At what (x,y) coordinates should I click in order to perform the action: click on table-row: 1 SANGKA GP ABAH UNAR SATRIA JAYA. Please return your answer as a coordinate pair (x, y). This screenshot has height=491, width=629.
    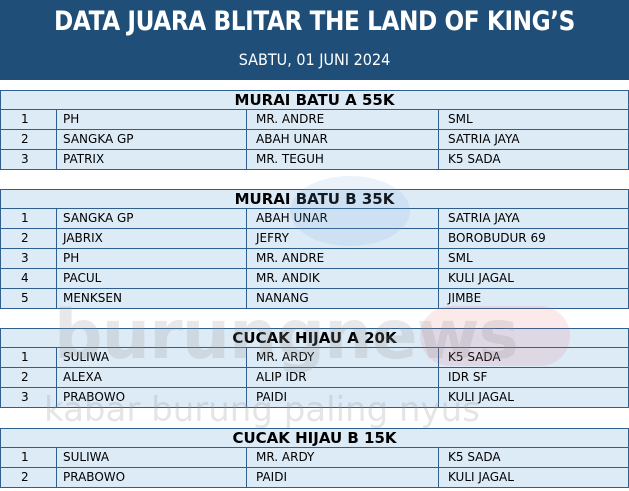
    Looking at the image, I should click on (314, 219).